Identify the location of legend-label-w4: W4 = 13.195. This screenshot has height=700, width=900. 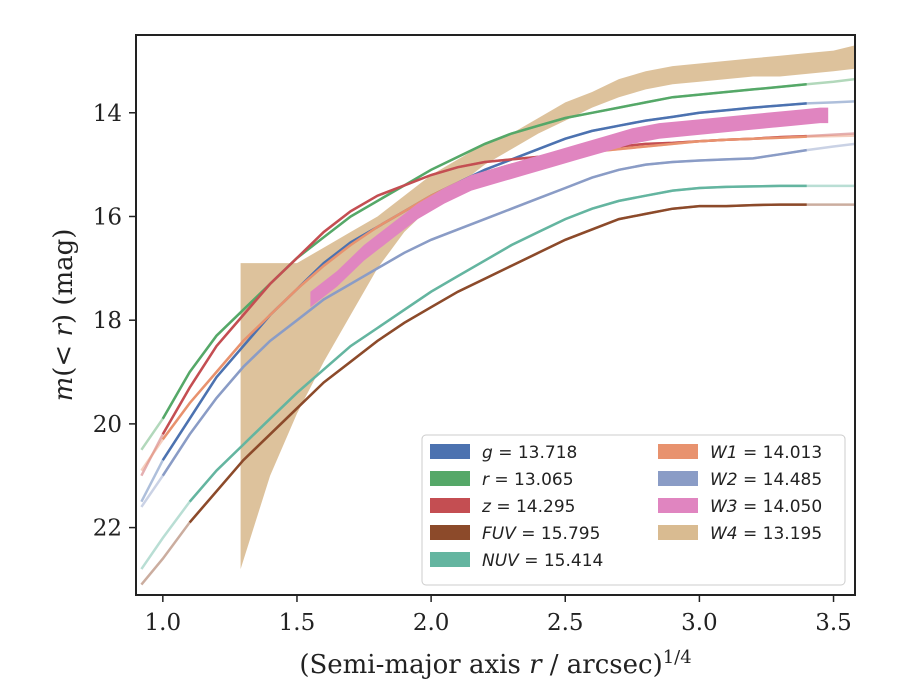
(766, 534).